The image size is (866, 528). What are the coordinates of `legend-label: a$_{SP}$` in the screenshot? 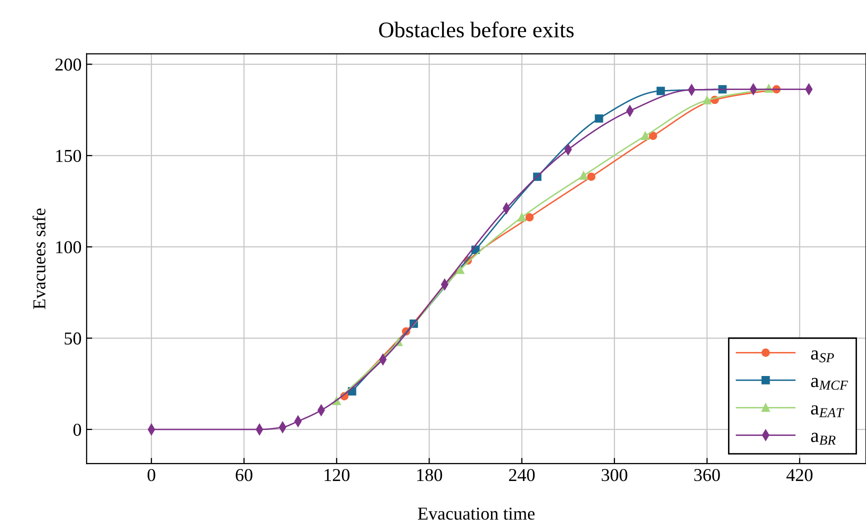 It's located at (822, 356).